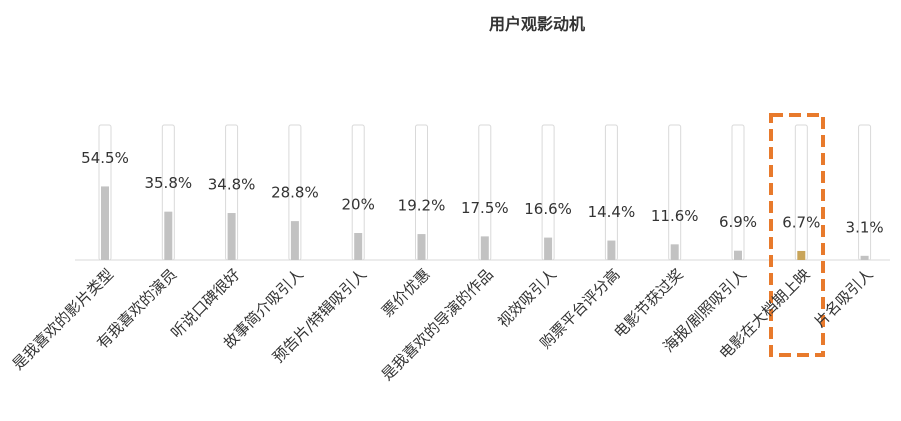  Describe the element at coordinates (232, 185) in the screenshot. I see `value-label: 34.8%` at that location.